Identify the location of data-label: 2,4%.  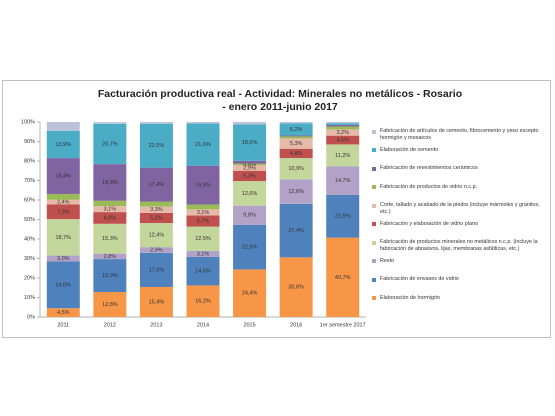
(63, 203).